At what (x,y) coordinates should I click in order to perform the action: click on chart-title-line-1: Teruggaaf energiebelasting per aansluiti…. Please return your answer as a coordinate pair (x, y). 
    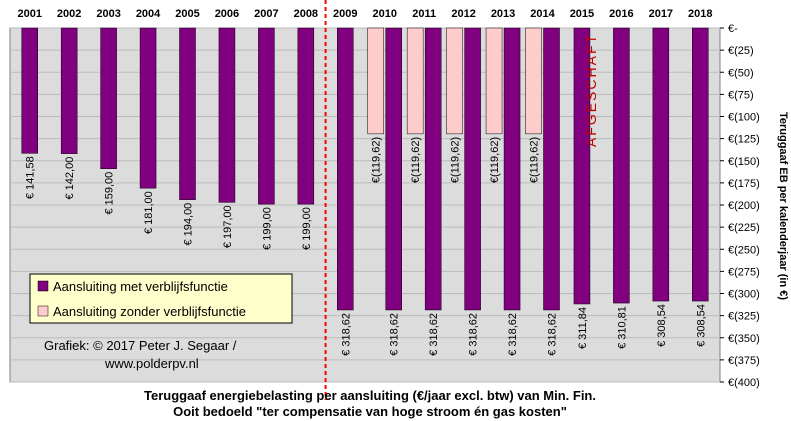
    Looking at the image, I should click on (370, 395).